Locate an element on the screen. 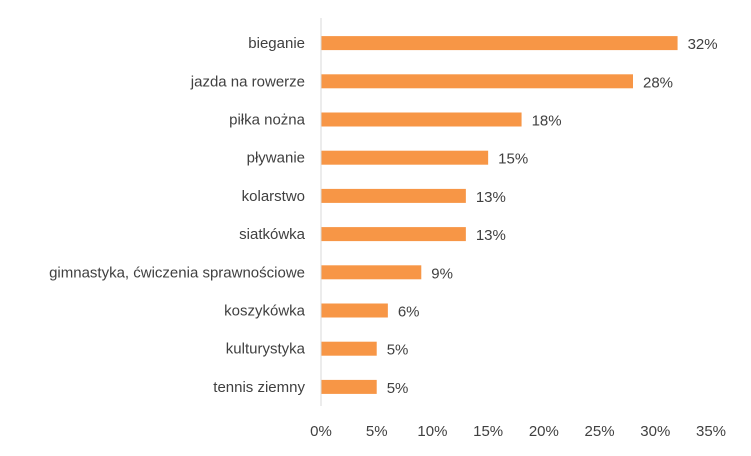  category-label: piłka nożna is located at coordinates (267, 120).